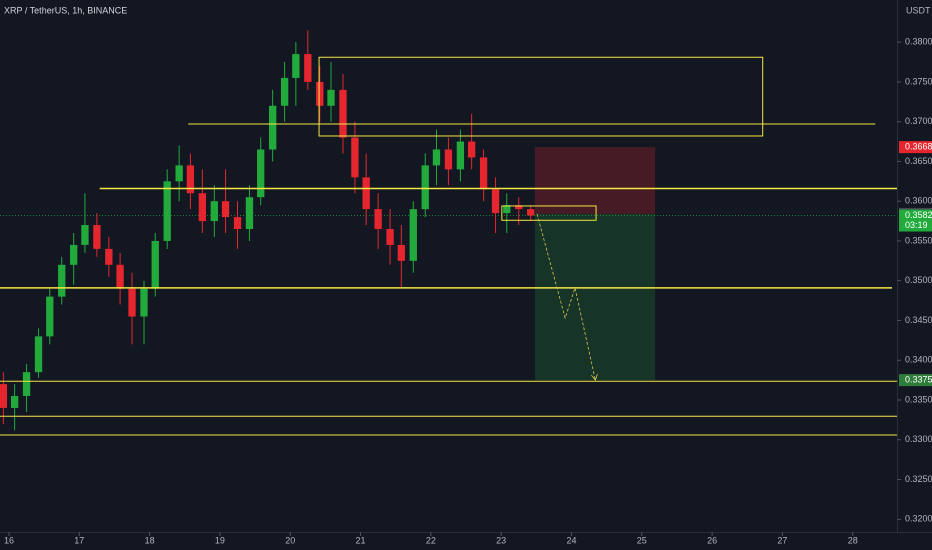  I want to click on y-tick-label: 0.3800, so click(918, 42).